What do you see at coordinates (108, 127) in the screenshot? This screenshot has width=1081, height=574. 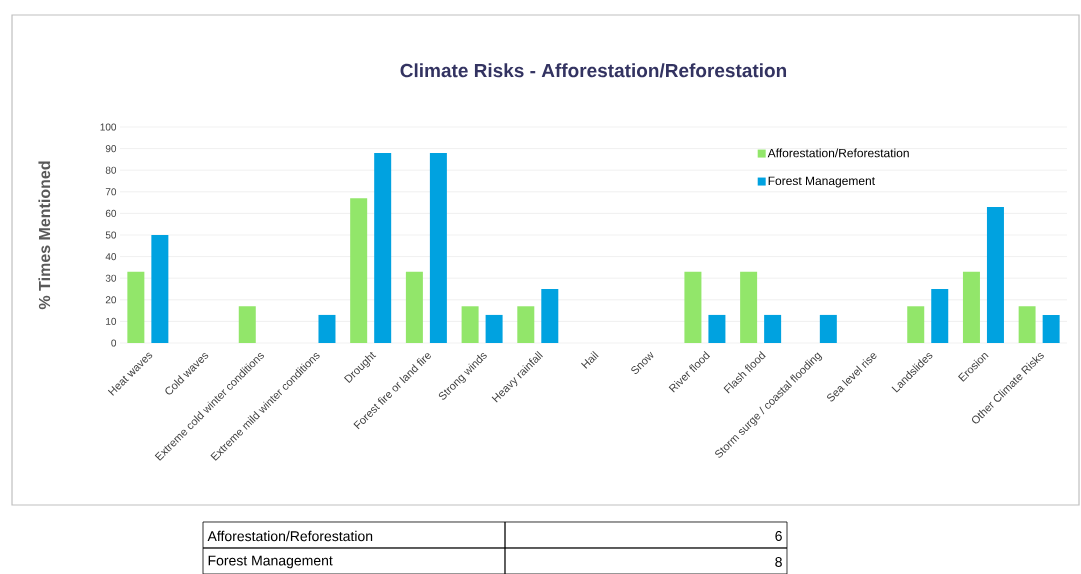 I see `y-tick-label: 100` at bounding box center [108, 127].